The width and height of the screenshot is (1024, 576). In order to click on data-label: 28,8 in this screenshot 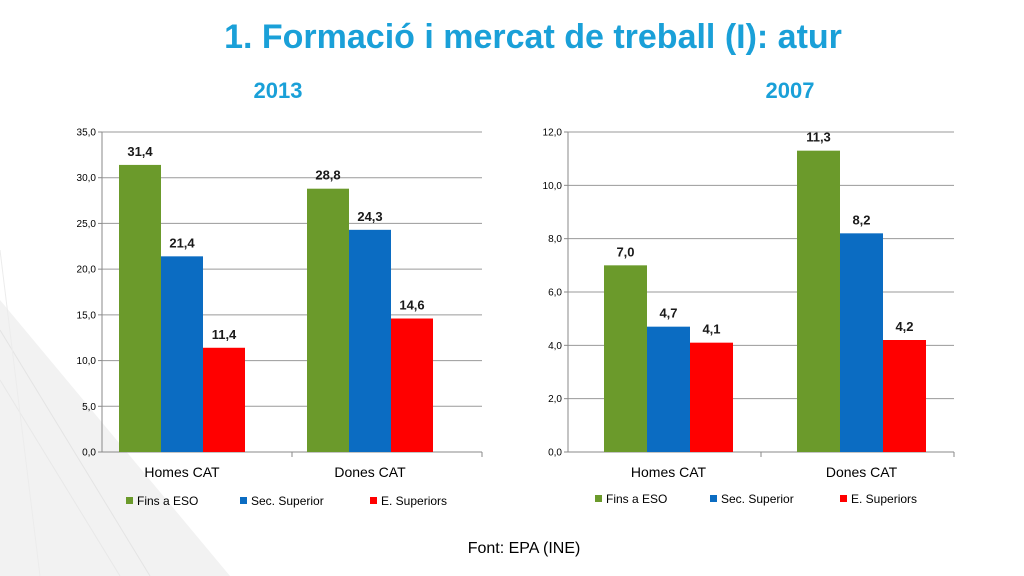, I will do `click(327, 175)`.